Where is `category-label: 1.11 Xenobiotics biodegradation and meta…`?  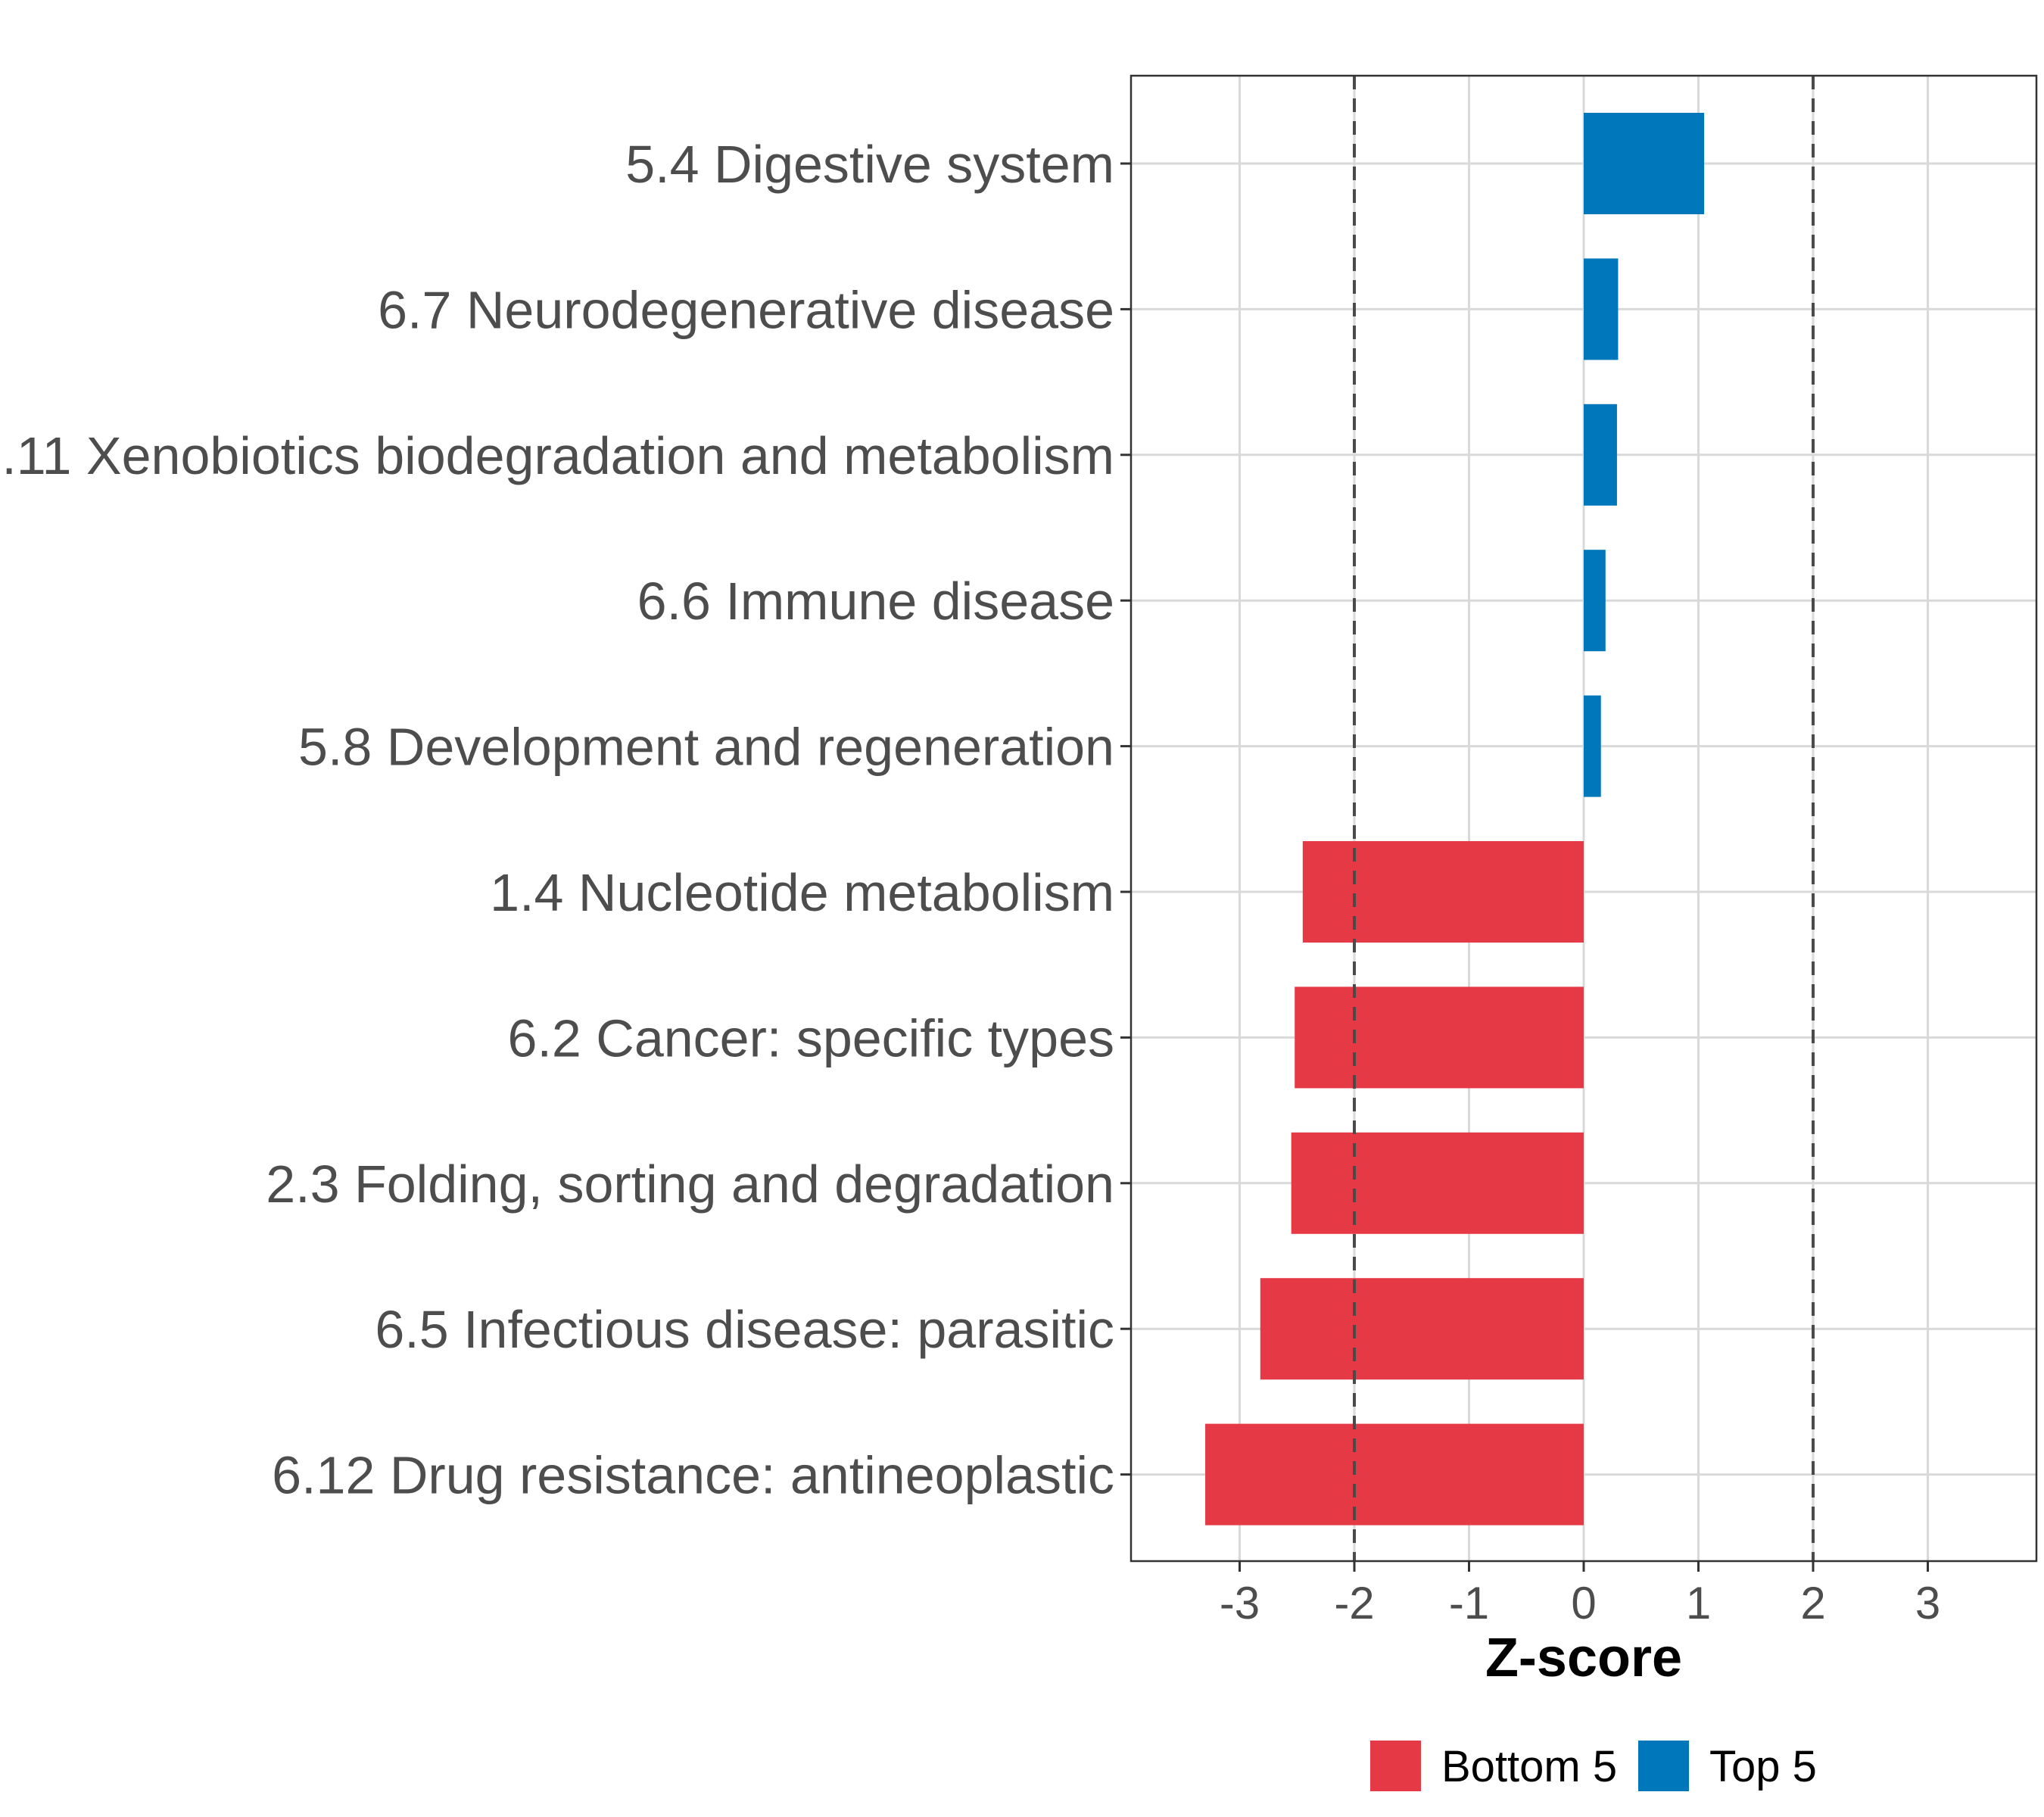 category-label: 1.11 Xenobiotics biodegradation and meta… is located at coordinates (557, 455).